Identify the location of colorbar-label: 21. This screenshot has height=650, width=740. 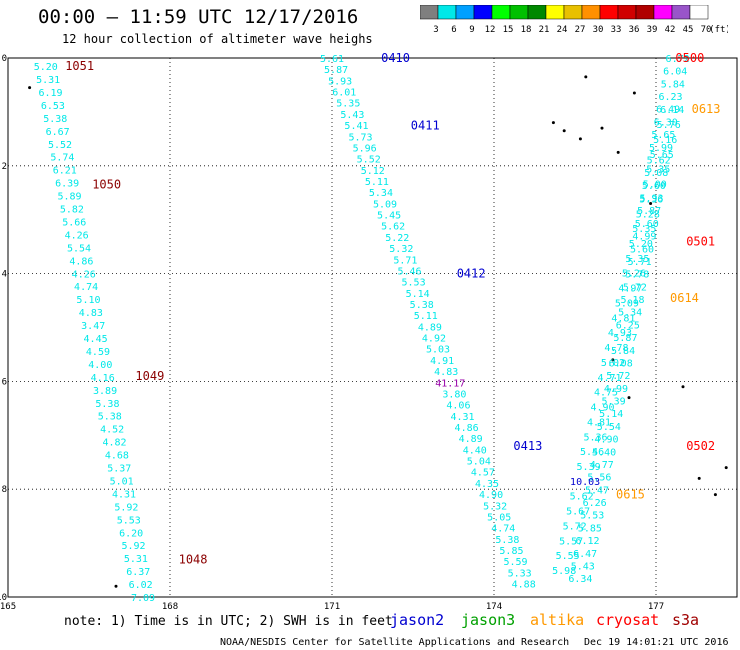
(544, 30).